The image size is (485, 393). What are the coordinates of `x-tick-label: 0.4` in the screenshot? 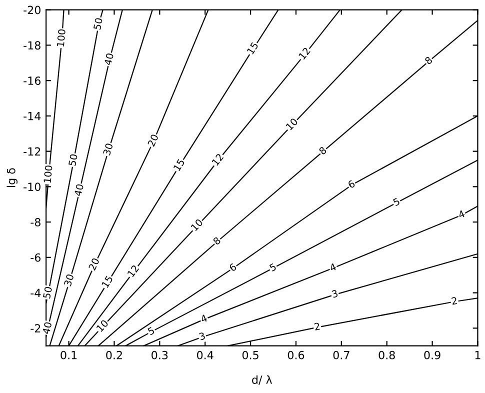 It's located at (205, 355).